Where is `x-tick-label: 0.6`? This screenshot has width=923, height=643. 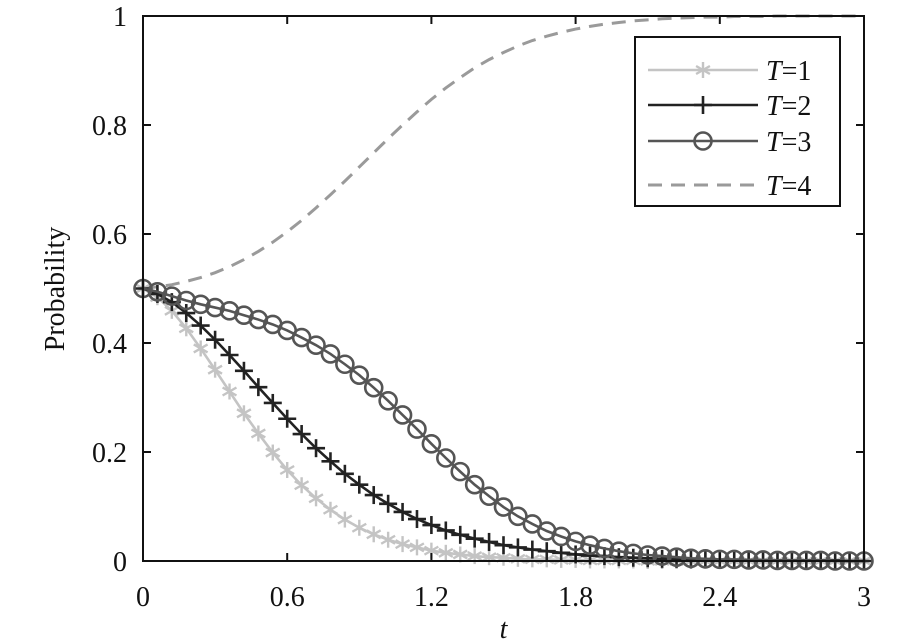 x-tick-label: 0.6 is located at coordinates (287, 597).